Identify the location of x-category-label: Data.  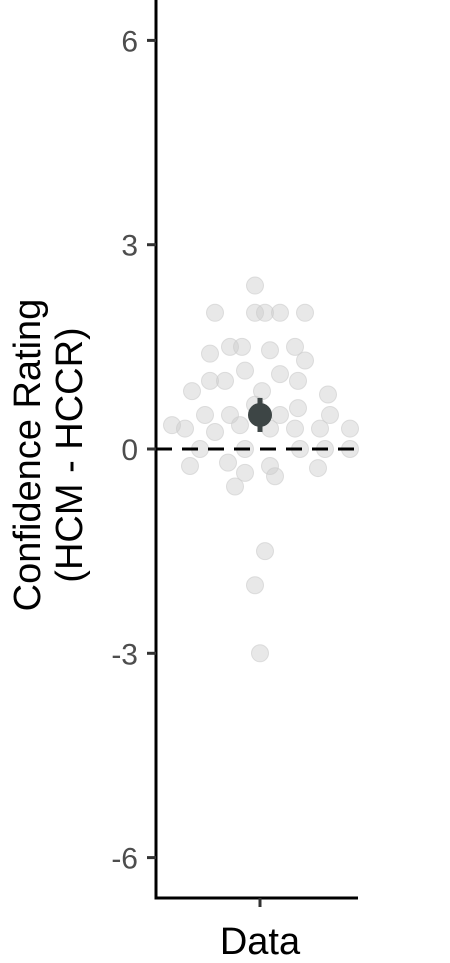
(260, 942).